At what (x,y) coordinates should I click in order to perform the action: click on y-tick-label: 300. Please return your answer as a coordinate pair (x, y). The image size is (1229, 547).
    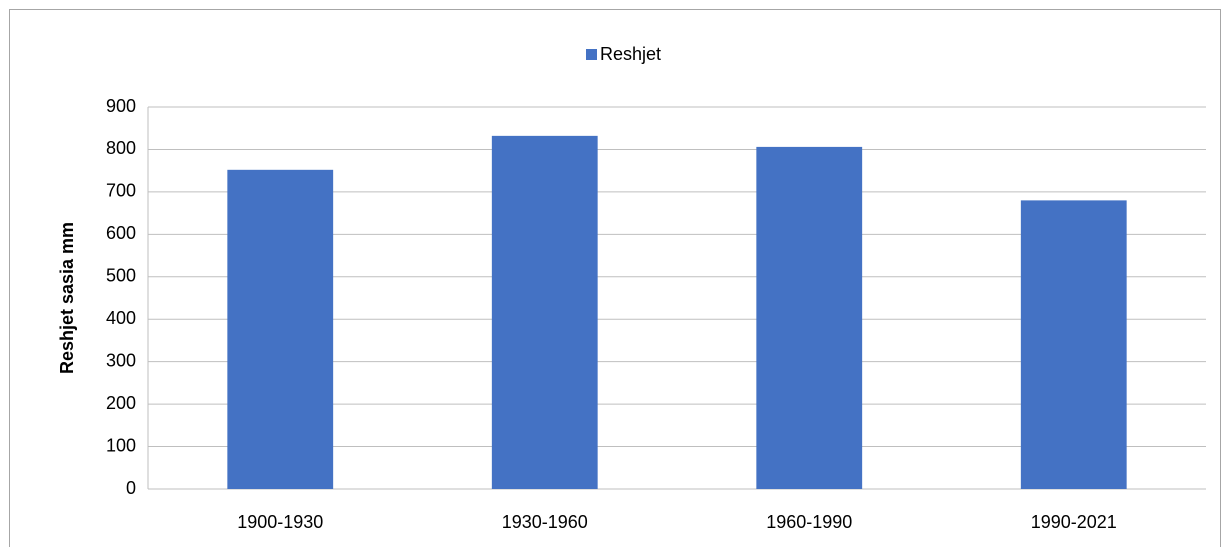
    Looking at the image, I should click on (121, 360).